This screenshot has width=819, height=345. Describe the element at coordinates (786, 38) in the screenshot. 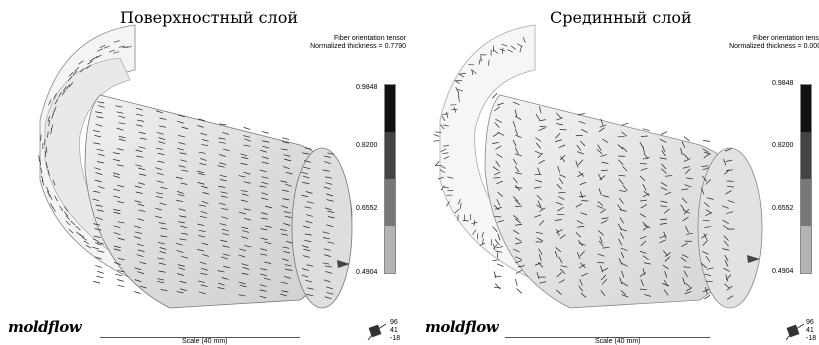

I see `result-name: Fiber orientation tensor` at that location.